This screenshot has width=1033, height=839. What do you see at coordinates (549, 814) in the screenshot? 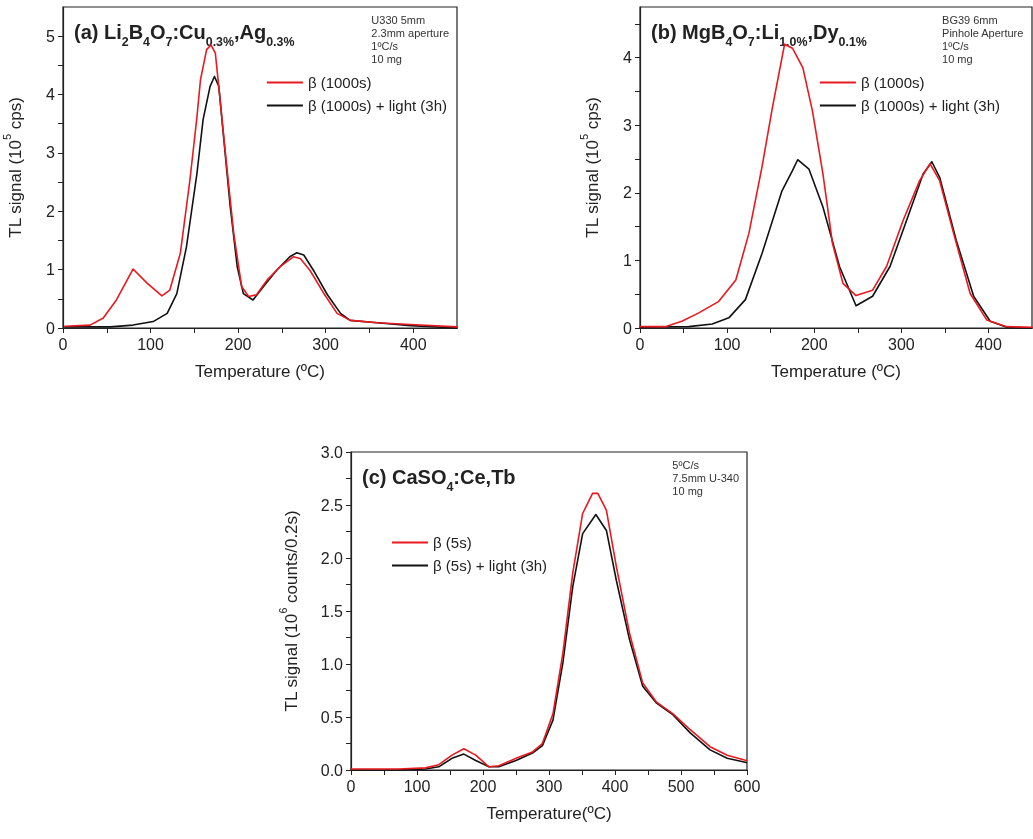
I see `x-axis-title: Temperature(ºC)` at bounding box center [549, 814].